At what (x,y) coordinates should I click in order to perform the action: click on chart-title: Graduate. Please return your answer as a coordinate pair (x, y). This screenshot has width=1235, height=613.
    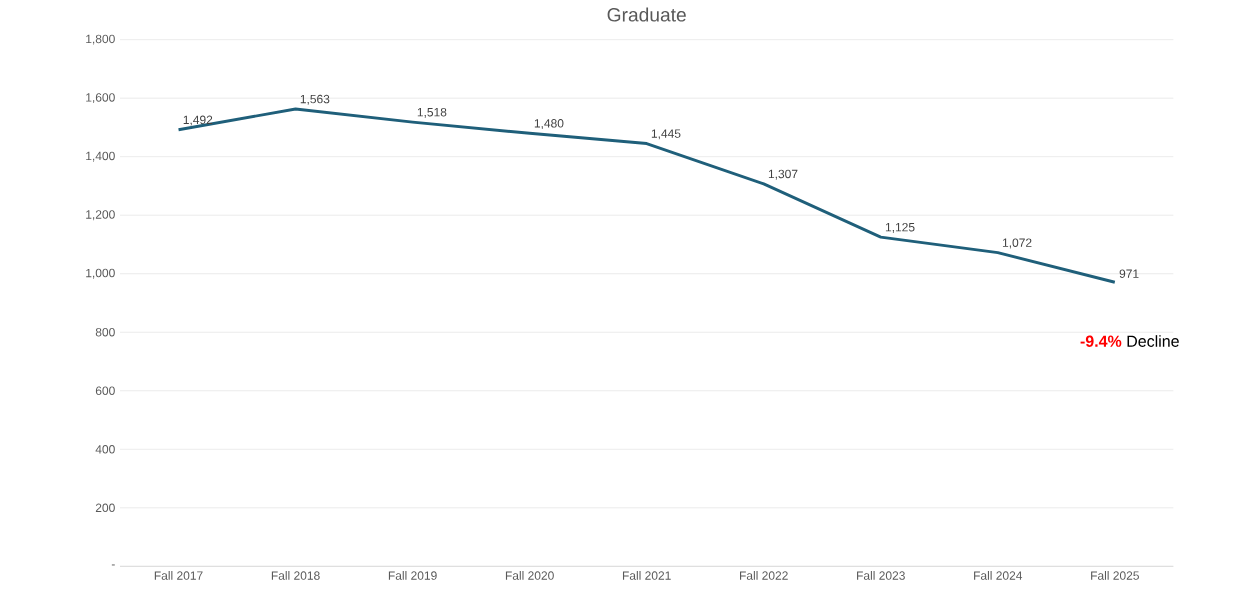
    Looking at the image, I should click on (646, 14).